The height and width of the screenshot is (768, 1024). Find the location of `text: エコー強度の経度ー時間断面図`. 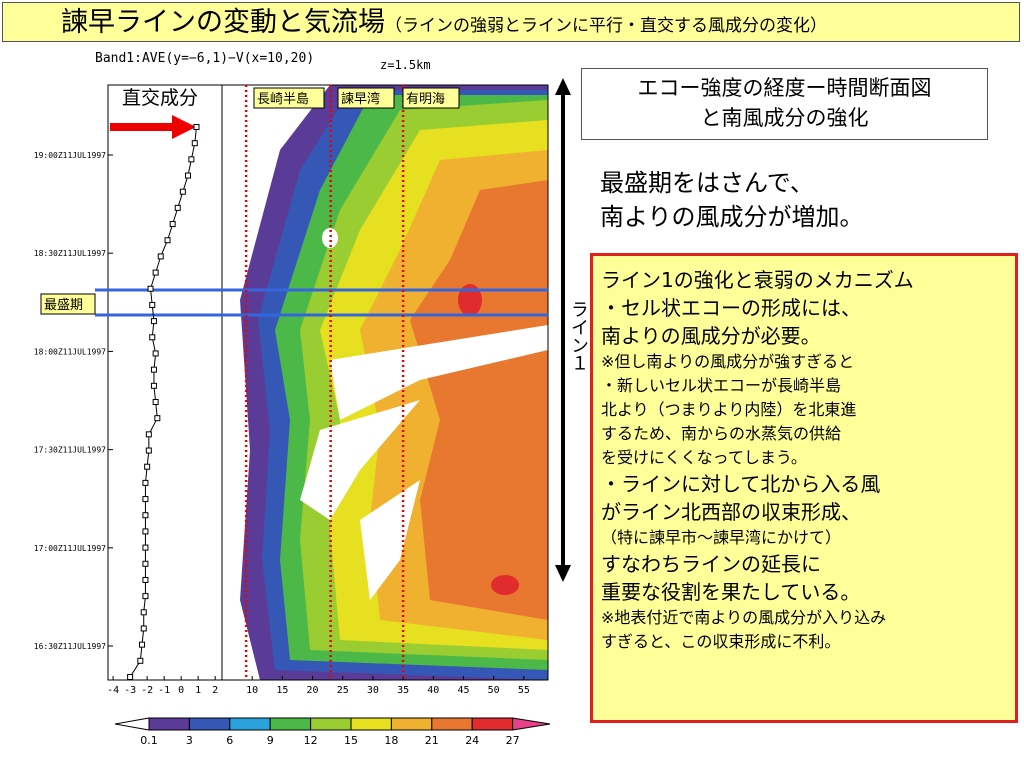

text: エコー強度の経度ー時間断面図 is located at coordinates (784, 88).